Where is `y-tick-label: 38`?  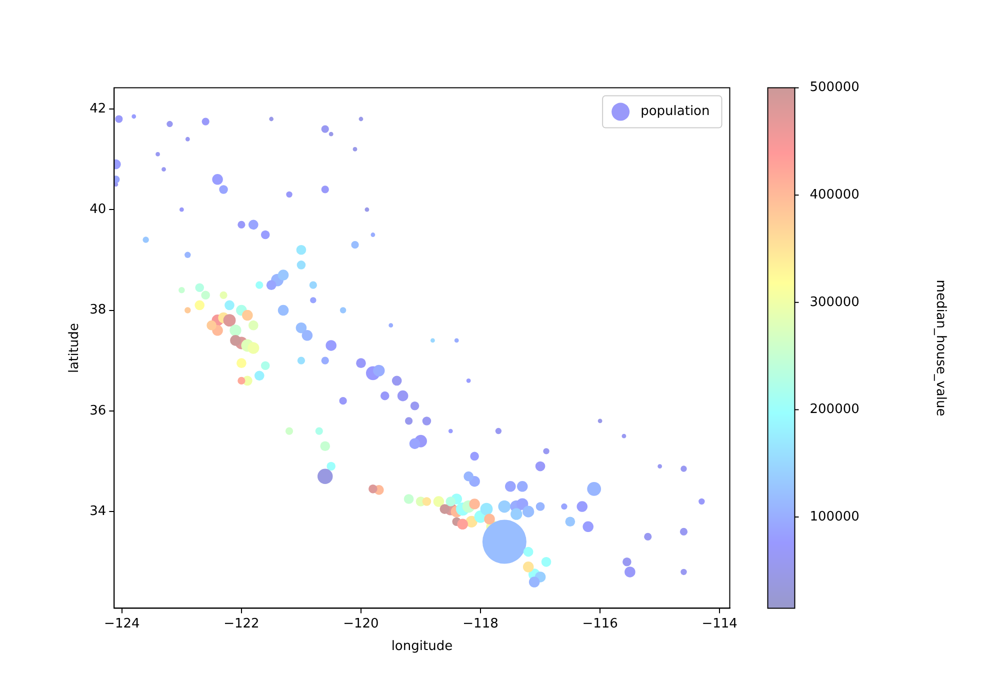 y-tick-label: 38 is located at coordinates (98, 310).